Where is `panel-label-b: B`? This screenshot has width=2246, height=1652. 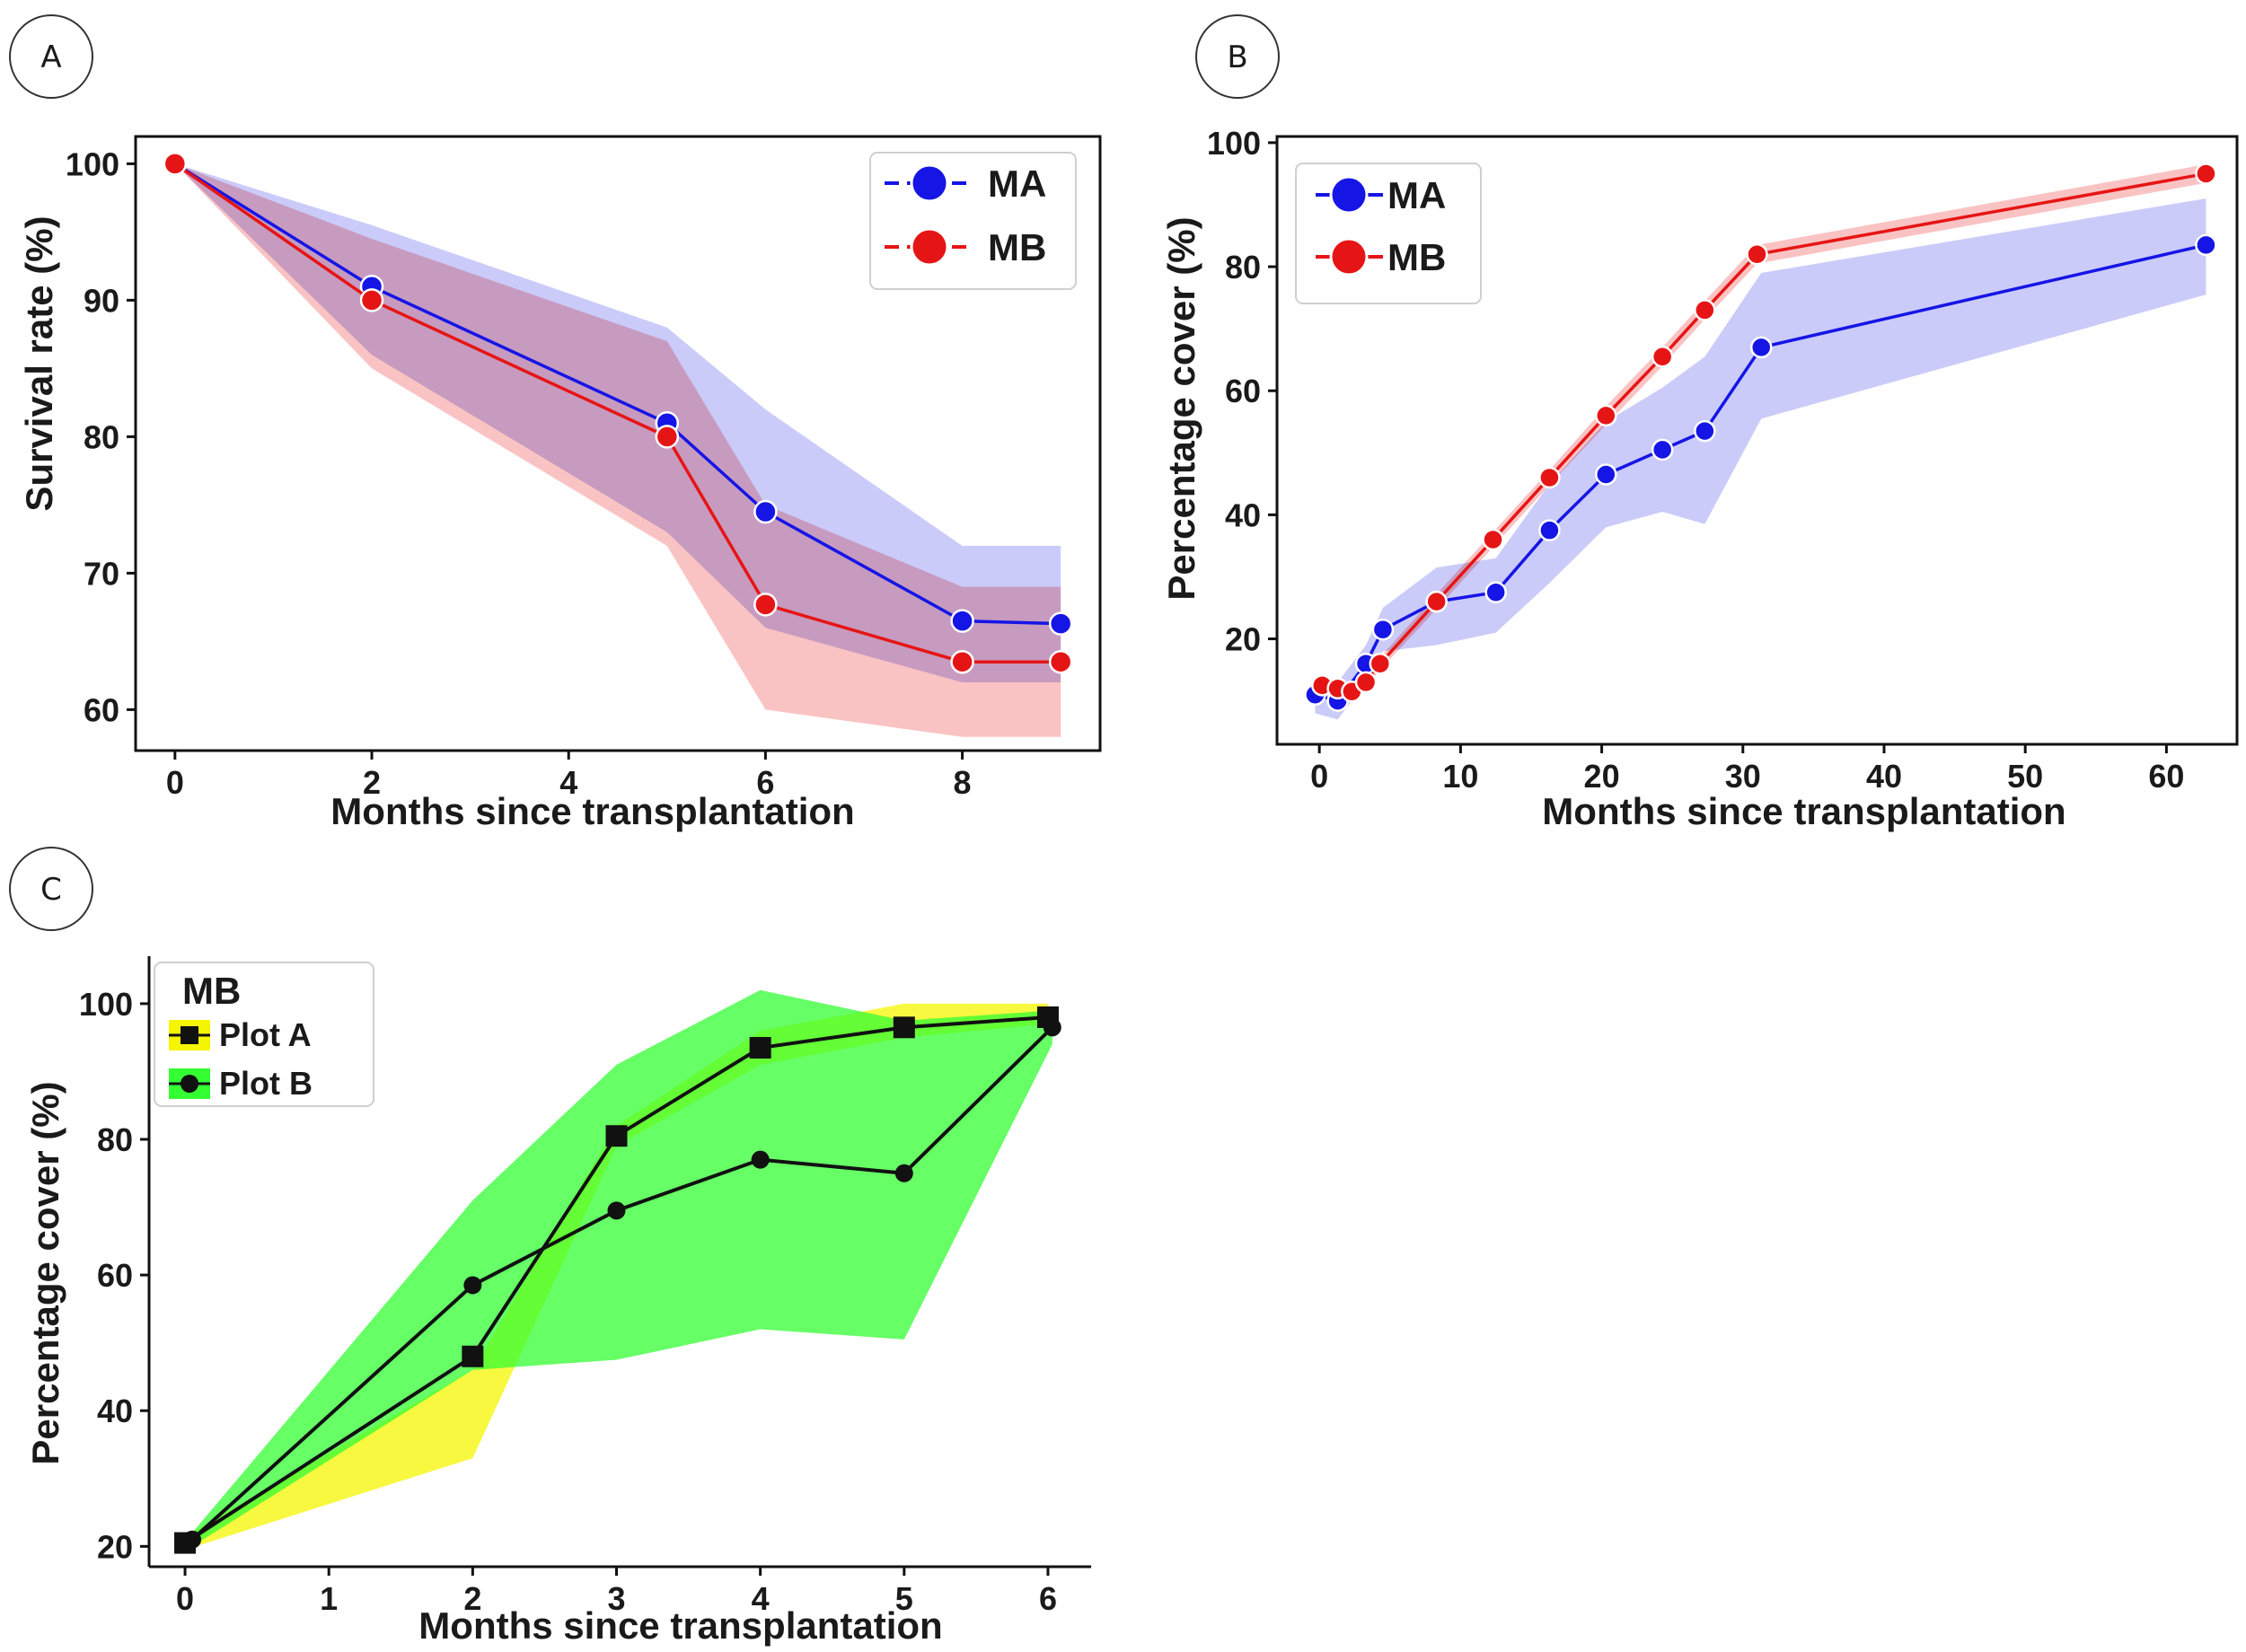
panel-label-b: B is located at coordinates (1237, 57).